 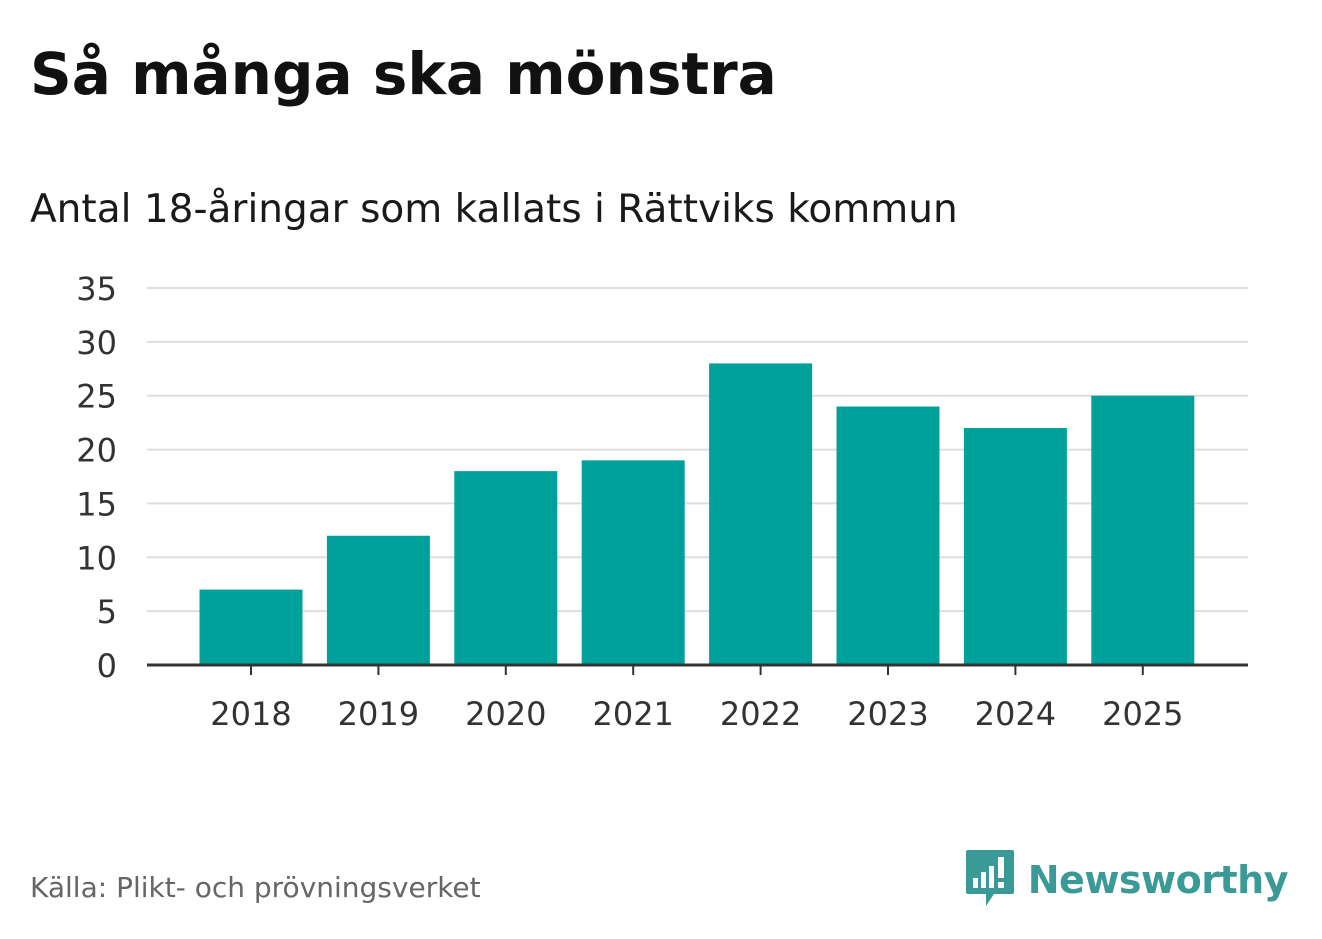 What do you see at coordinates (251, 627) in the screenshot?
I see `bar-2018` at bounding box center [251, 627].